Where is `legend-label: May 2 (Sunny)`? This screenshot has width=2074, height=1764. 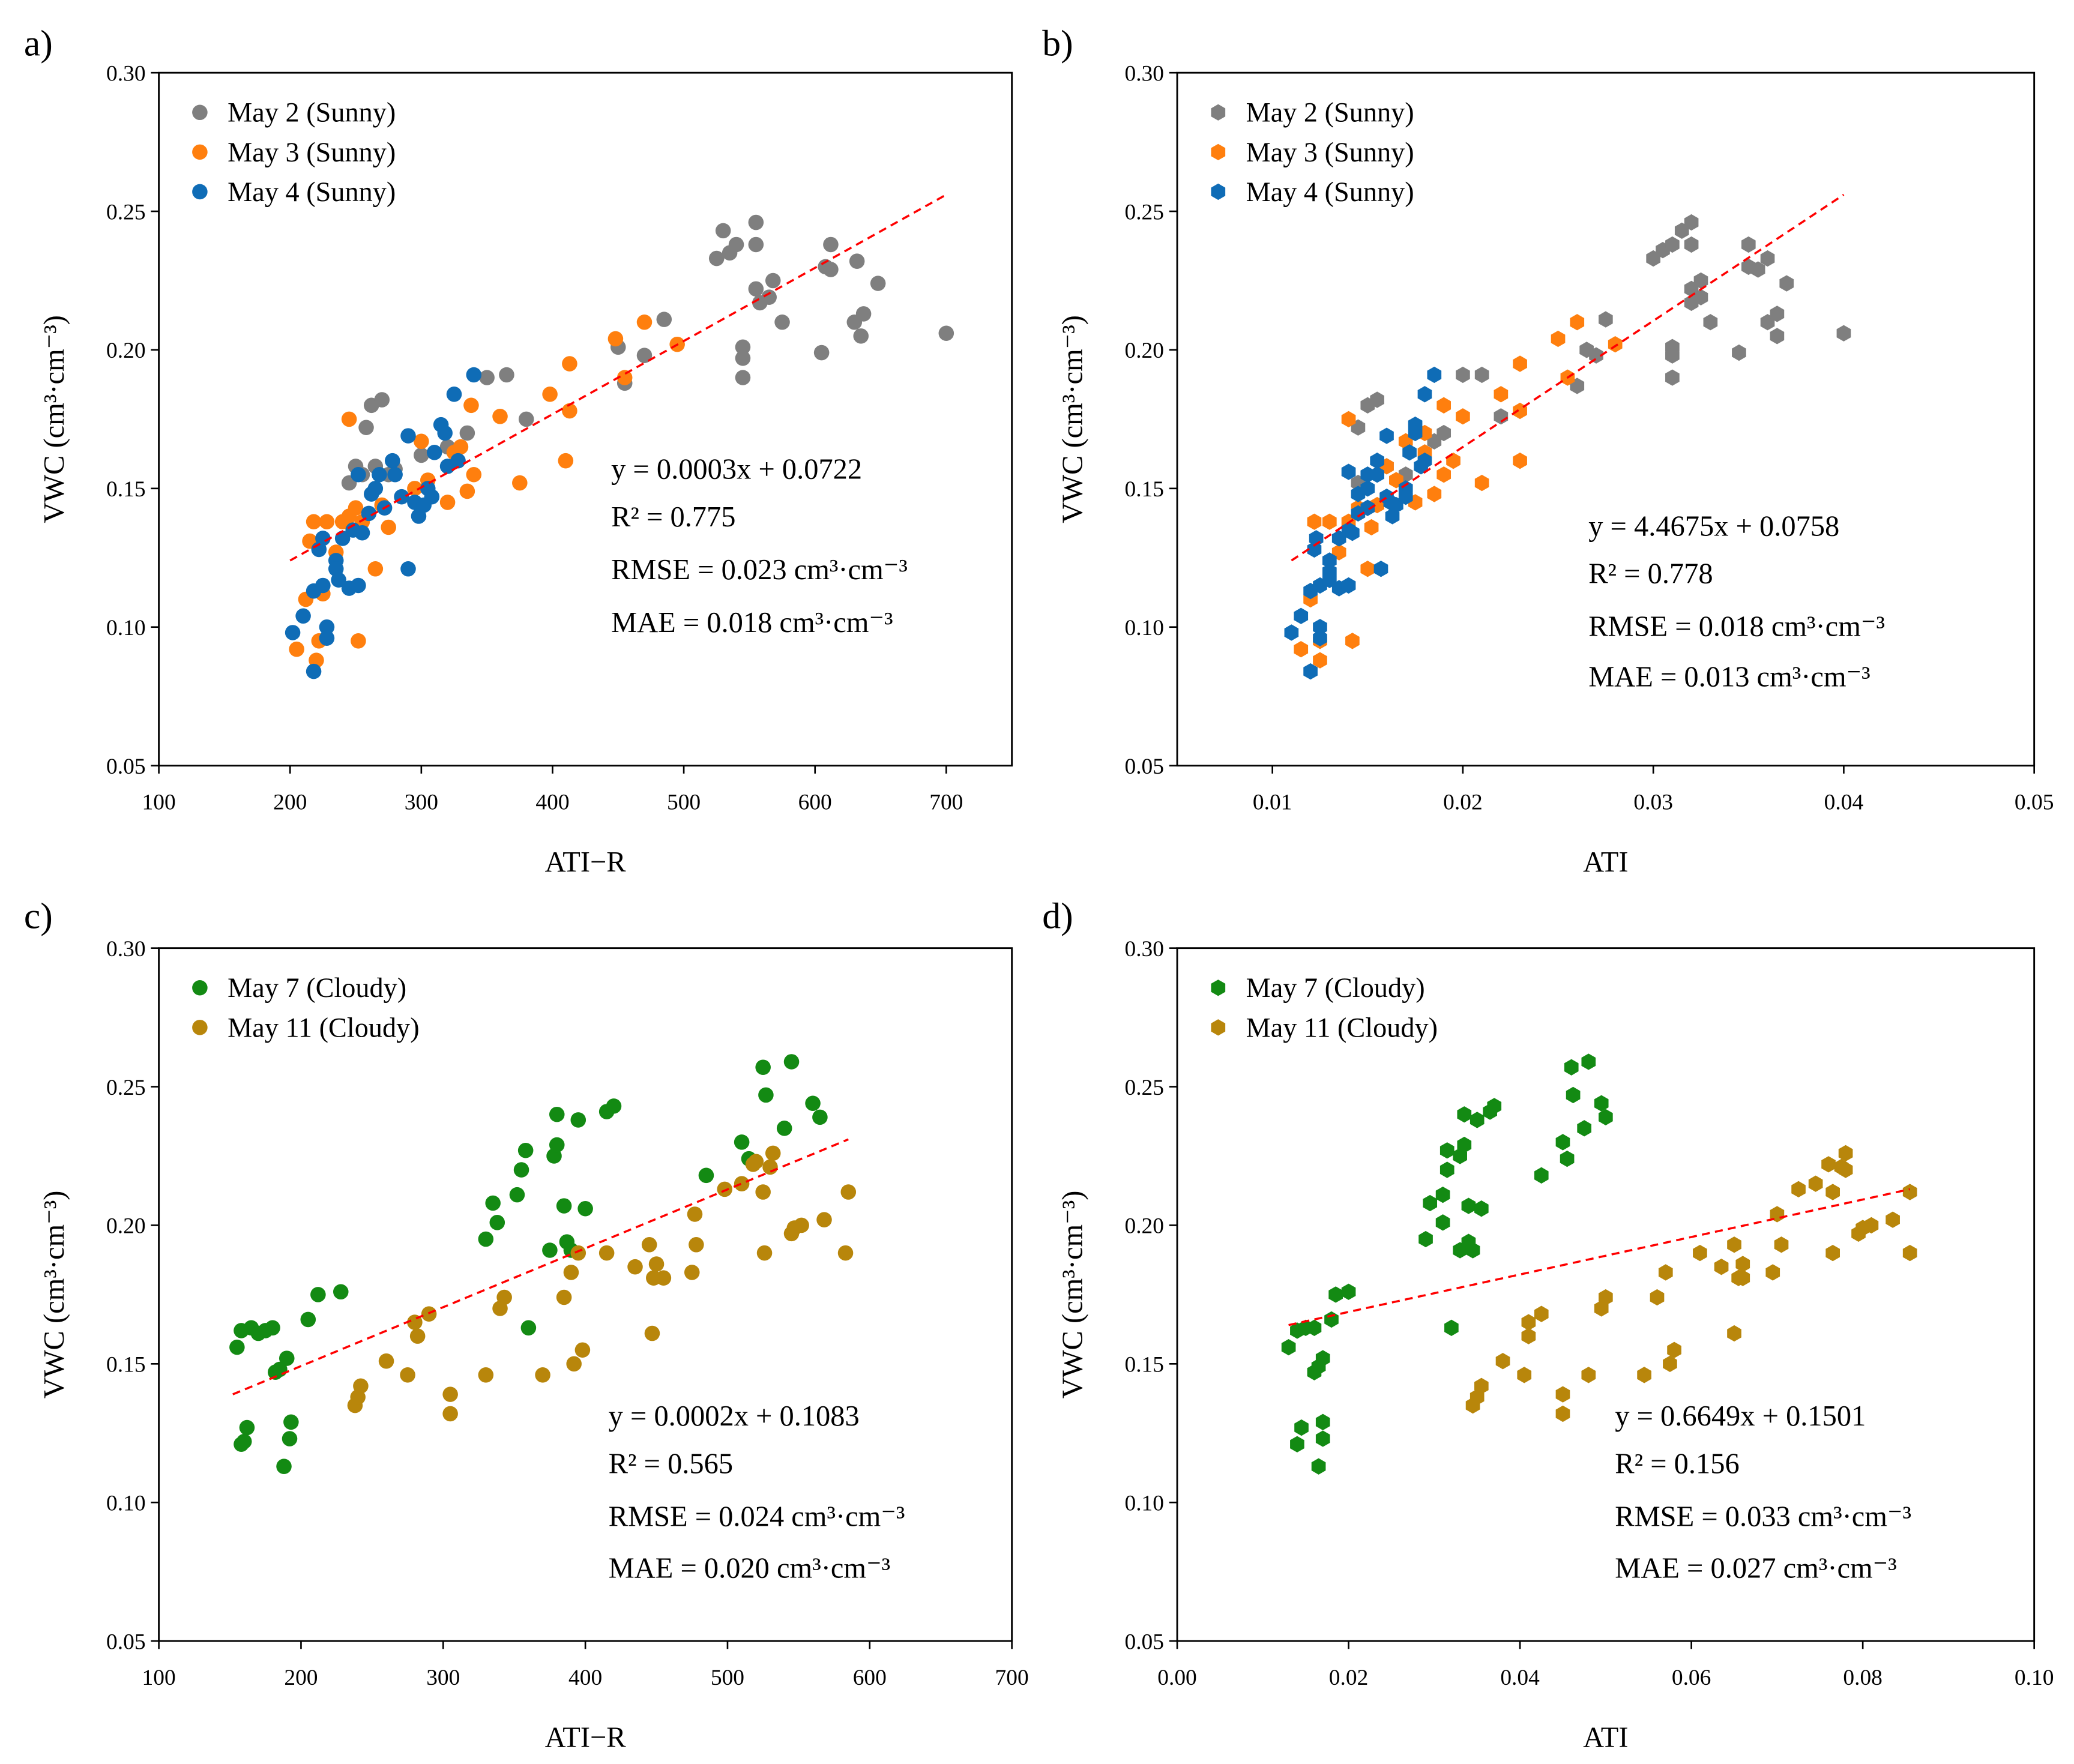
legend-label: May 2 (Sunny) is located at coordinates (1330, 113).